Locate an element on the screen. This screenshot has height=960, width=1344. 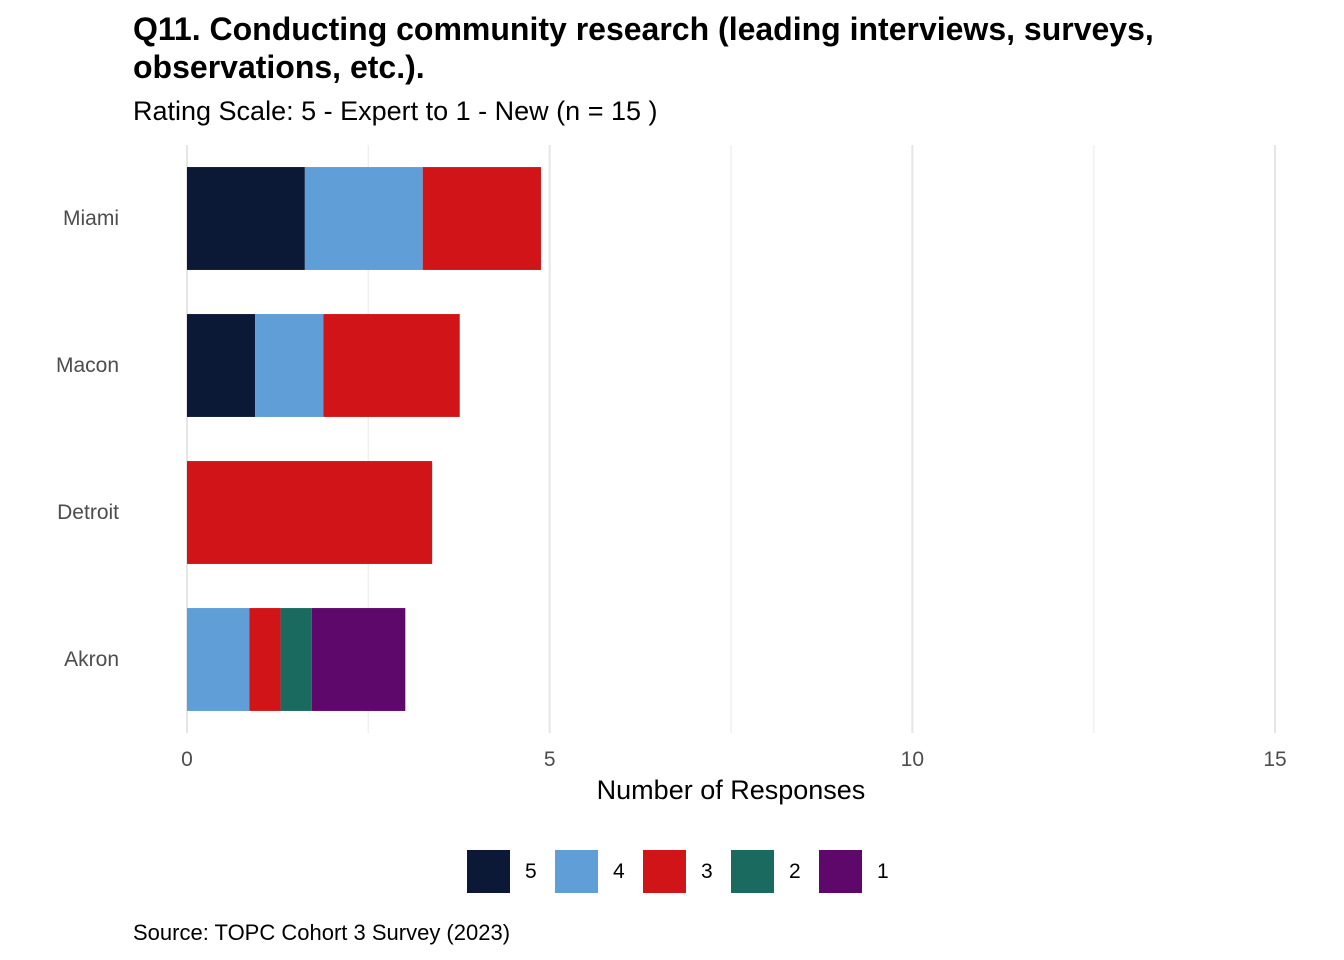
x-axis-title: Number of Responses is located at coordinates (731, 790).